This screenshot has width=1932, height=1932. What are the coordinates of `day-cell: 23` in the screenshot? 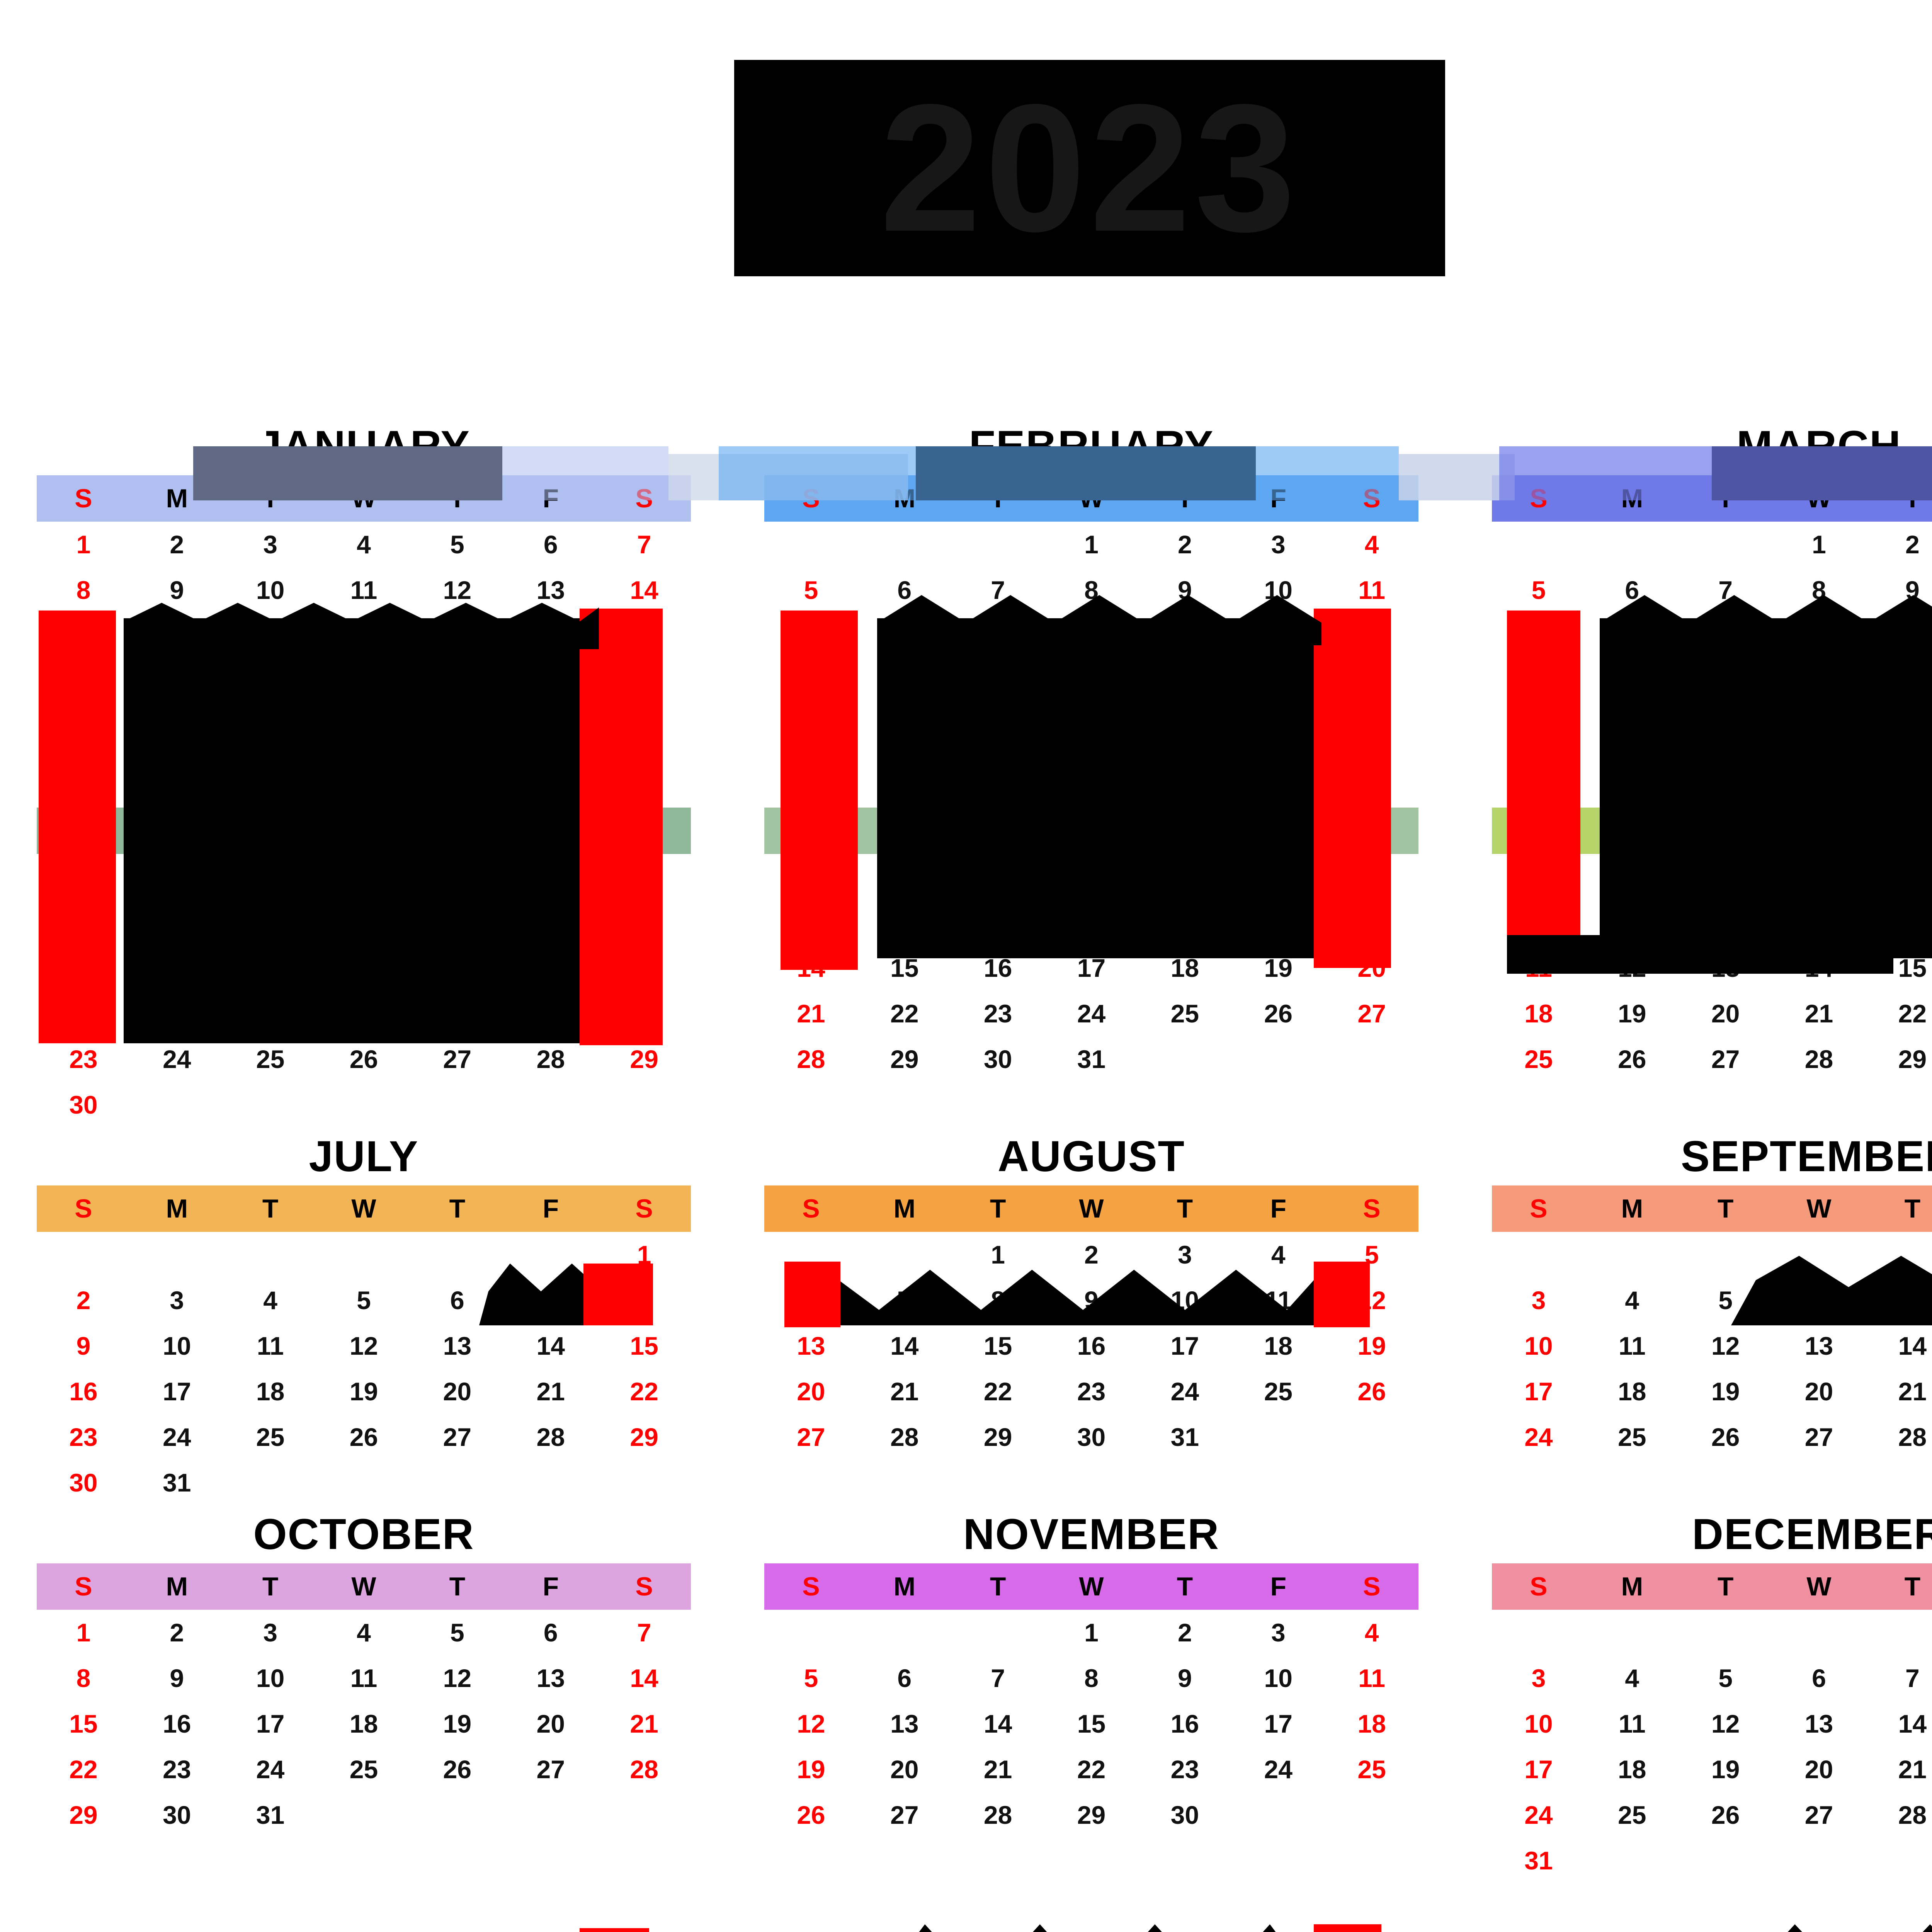 It's located at (177, 1770).